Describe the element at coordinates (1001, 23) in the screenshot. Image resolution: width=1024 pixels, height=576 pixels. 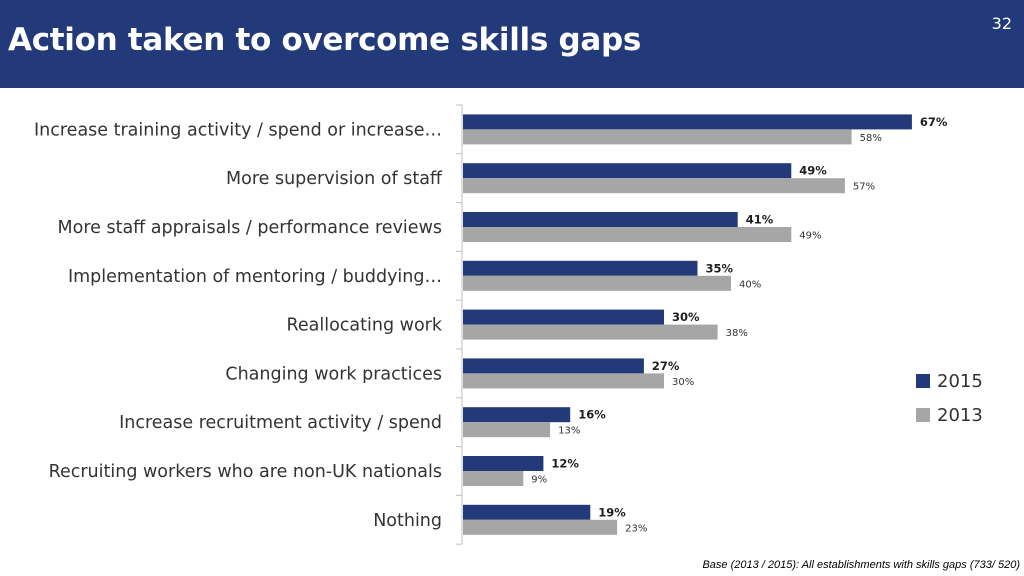
I see `page-number: 32` at that location.